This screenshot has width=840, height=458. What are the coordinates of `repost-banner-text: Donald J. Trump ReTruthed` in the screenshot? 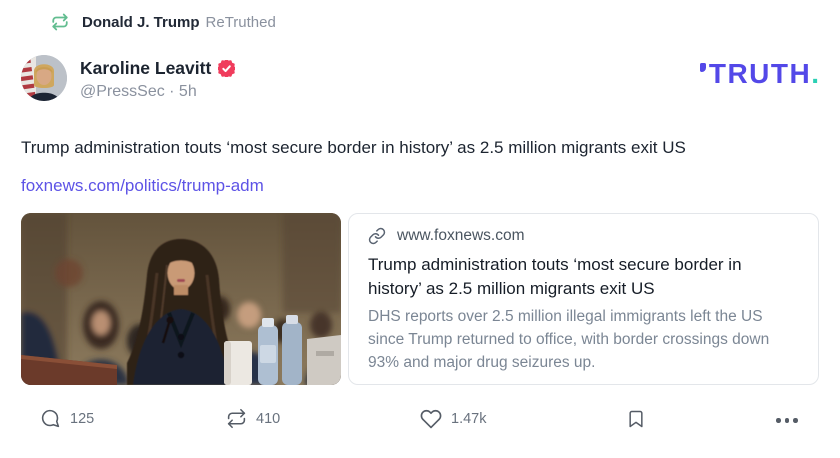 It's located at (179, 22).